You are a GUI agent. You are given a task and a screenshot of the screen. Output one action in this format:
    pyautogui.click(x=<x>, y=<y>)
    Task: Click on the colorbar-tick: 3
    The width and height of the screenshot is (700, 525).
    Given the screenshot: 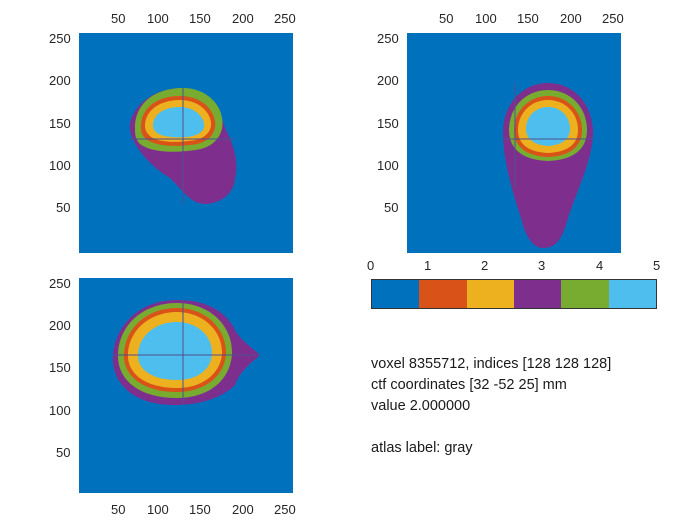 What is the action you would take?
    pyautogui.click(x=542, y=265)
    